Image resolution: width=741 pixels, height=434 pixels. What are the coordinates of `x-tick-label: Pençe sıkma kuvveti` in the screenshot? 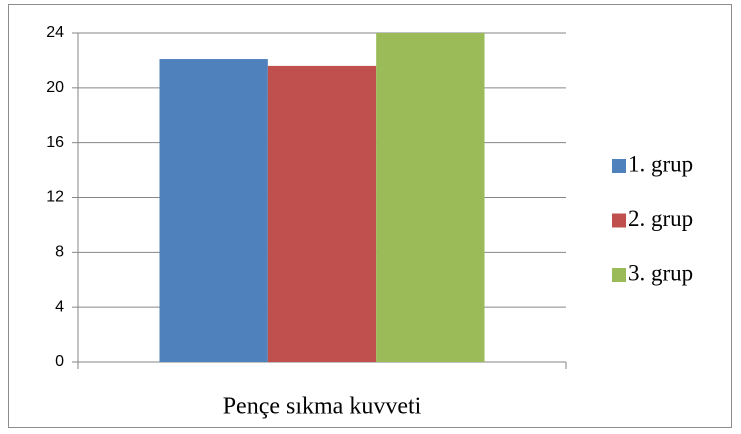 It's located at (322, 407).